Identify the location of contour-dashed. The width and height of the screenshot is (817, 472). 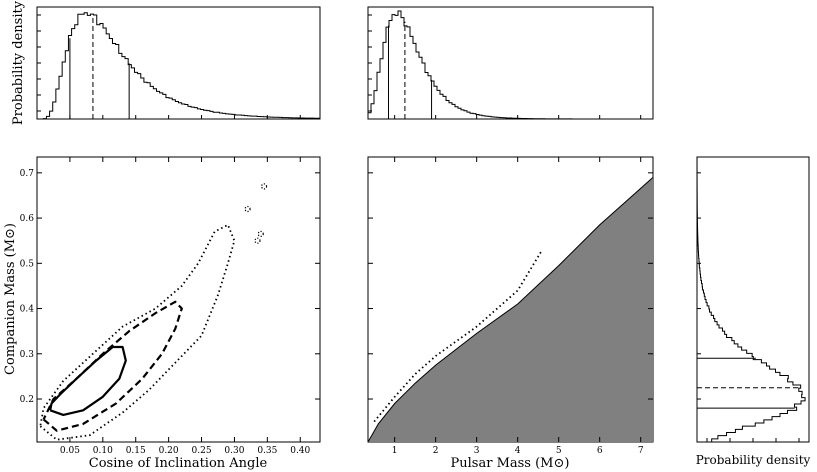
(112, 366).